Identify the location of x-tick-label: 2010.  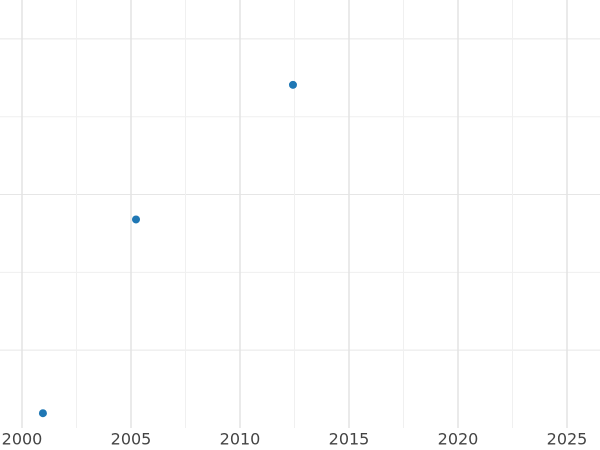
(240, 439).